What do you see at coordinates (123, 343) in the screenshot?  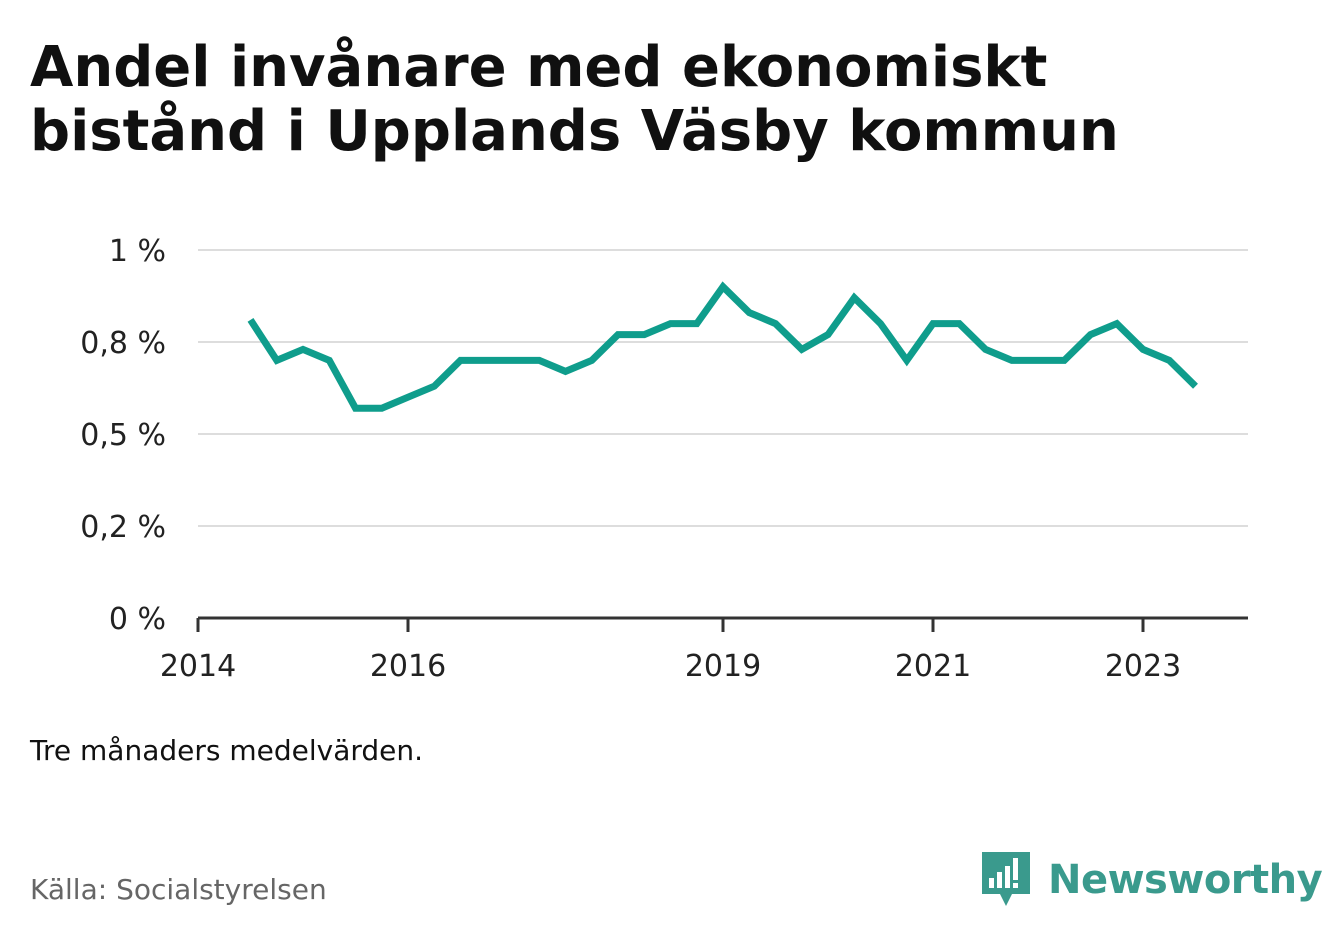 I see `y-tick-label: 0,8 %` at bounding box center [123, 343].